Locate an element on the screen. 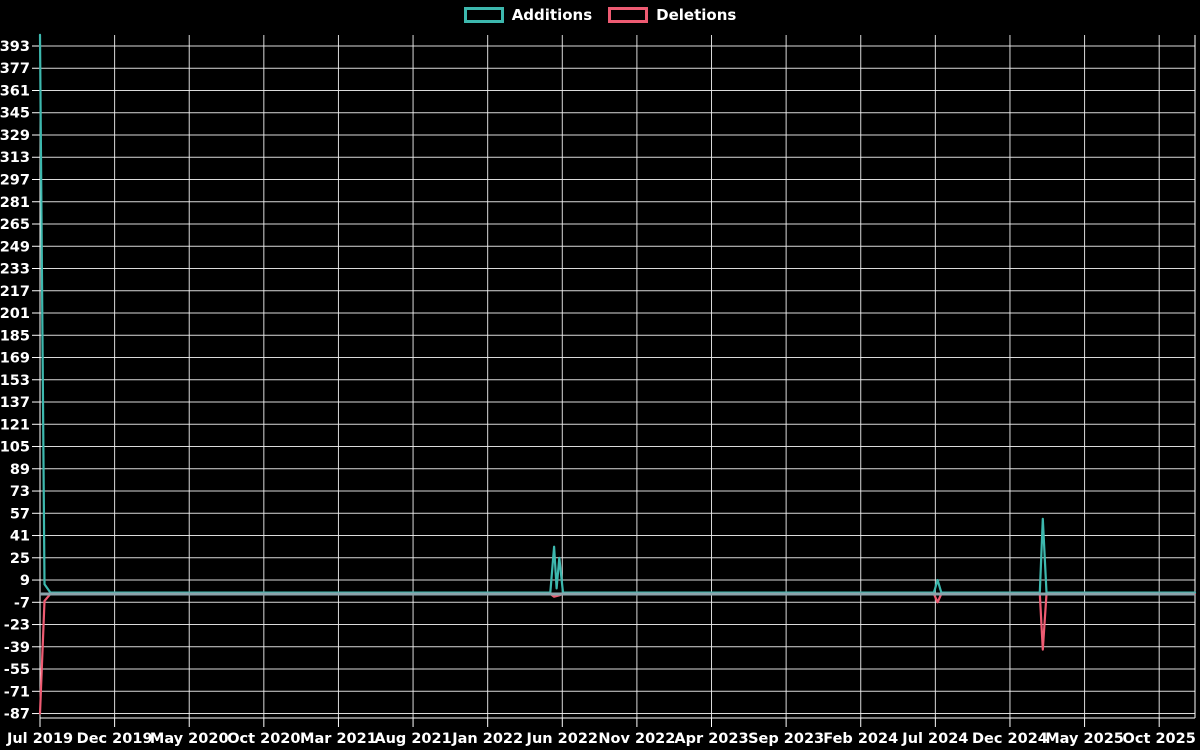  x-tick-marks is located at coordinates (599, 722).